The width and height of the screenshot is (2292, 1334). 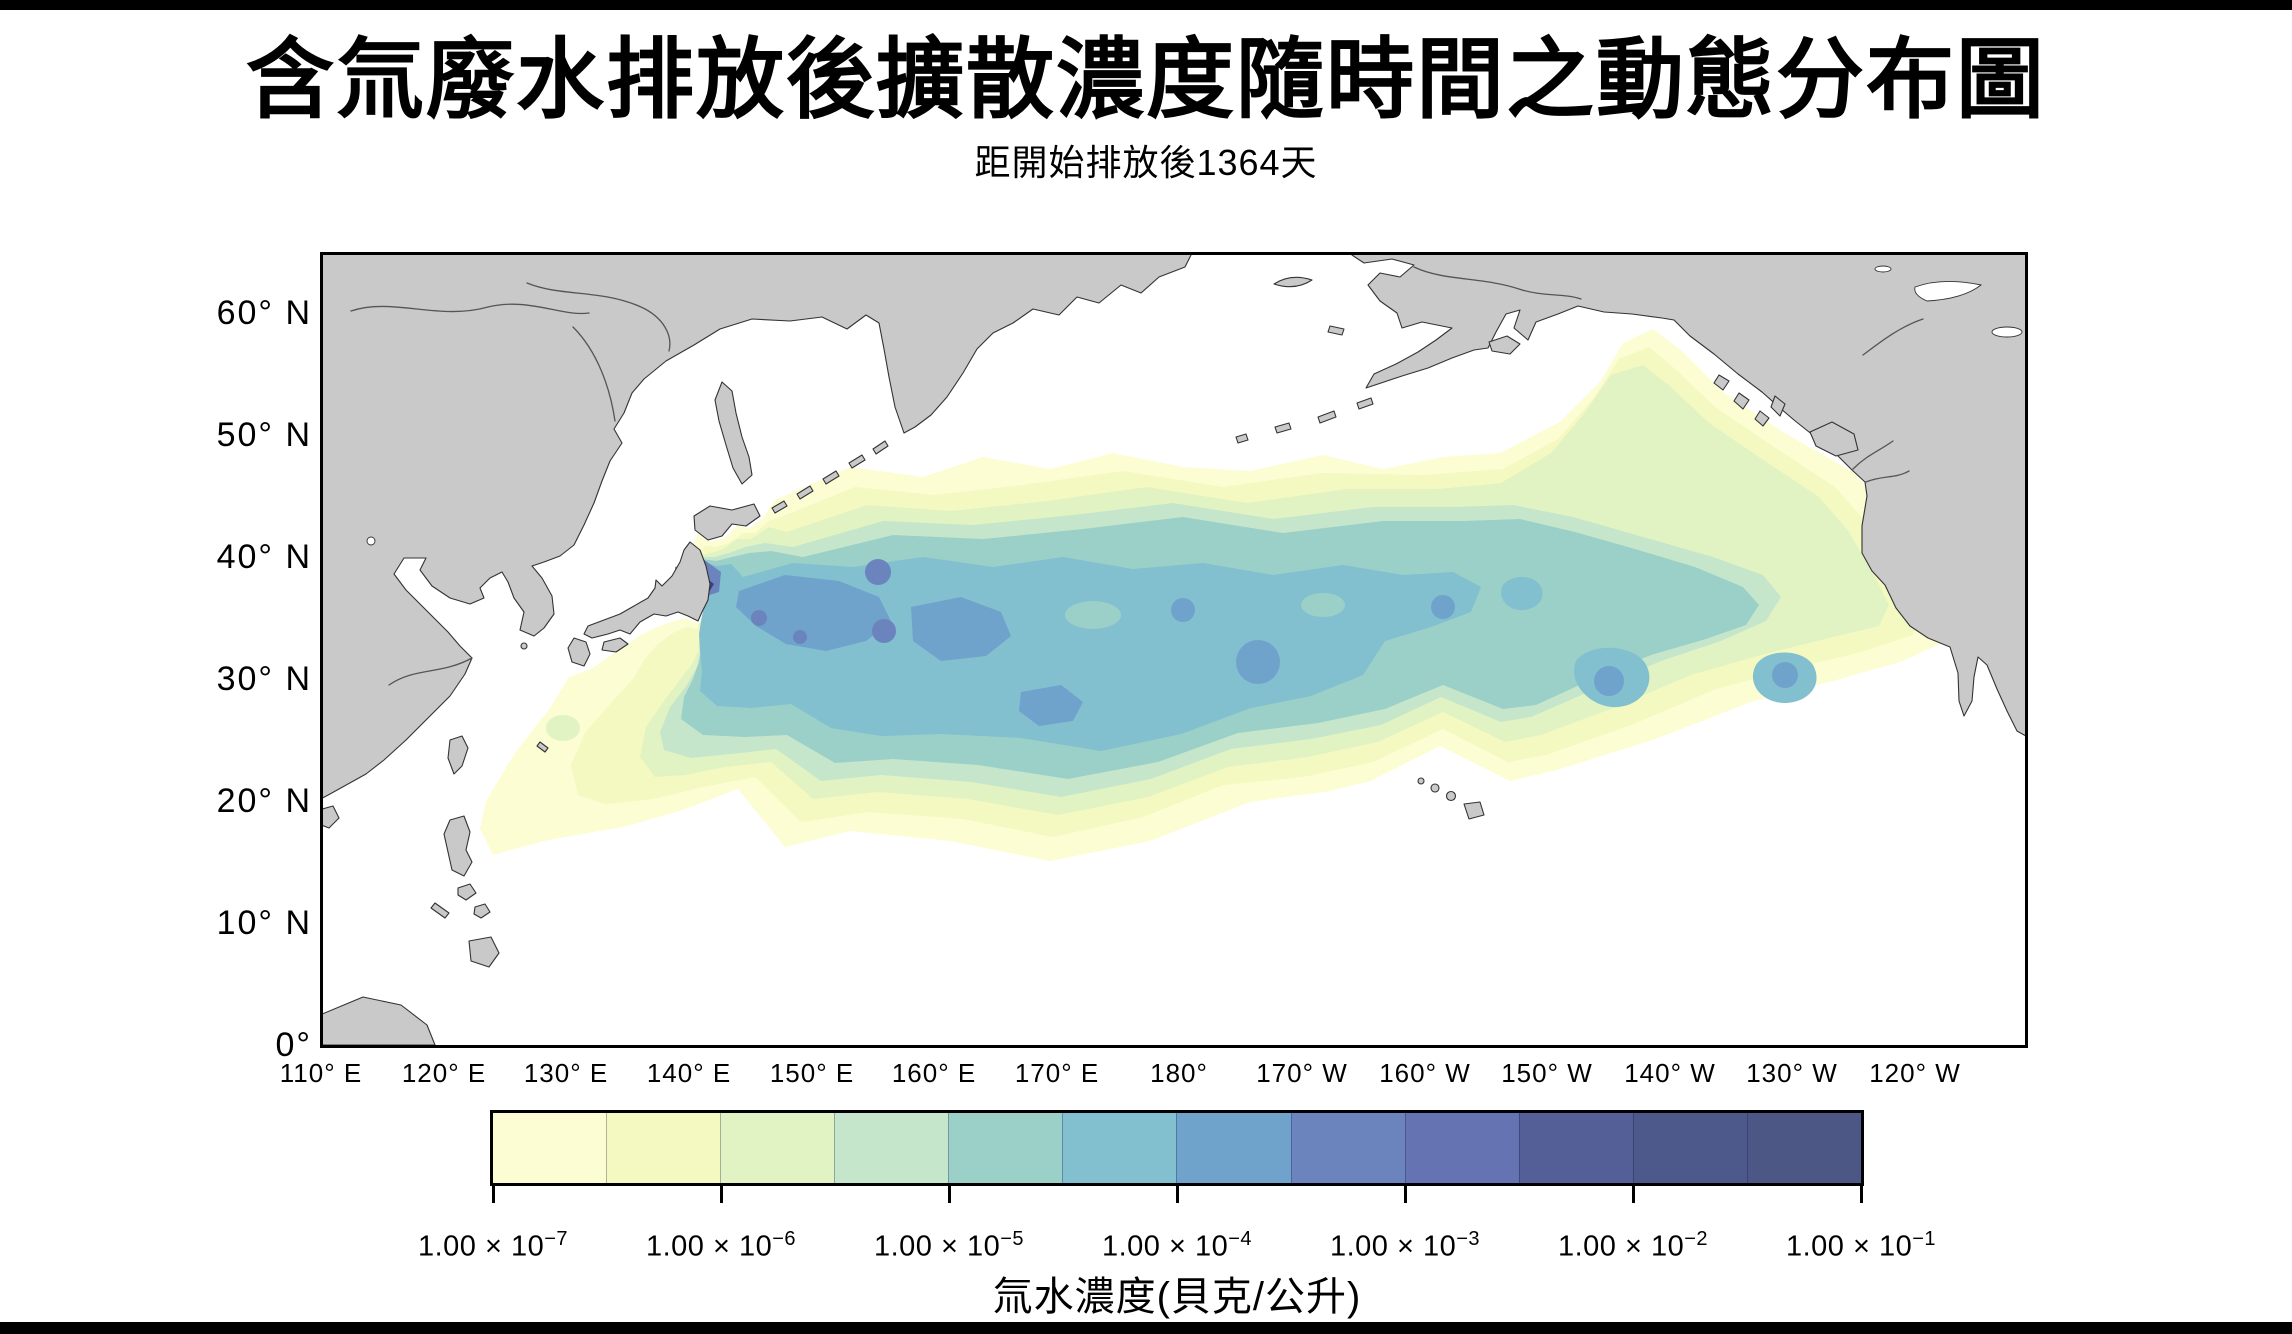 What do you see at coordinates (1146, 5) in the screenshot?
I see `top-letterbox-bar` at bounding box center [1146, 5].